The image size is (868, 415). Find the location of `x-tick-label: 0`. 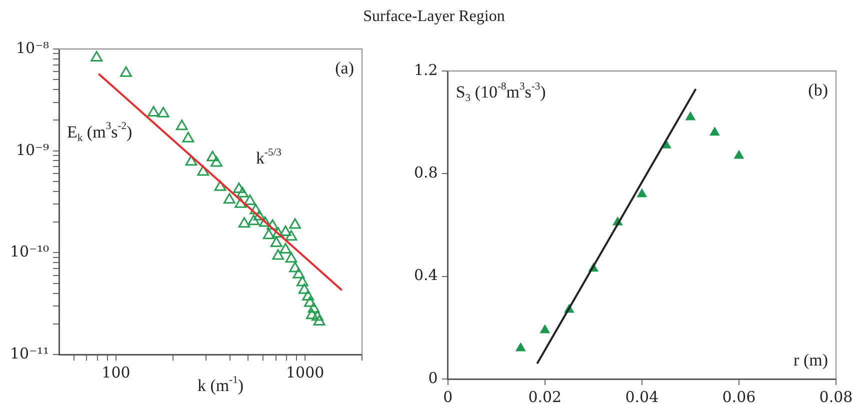

x-tick-label: 0 is located at coordinates (448, 397).